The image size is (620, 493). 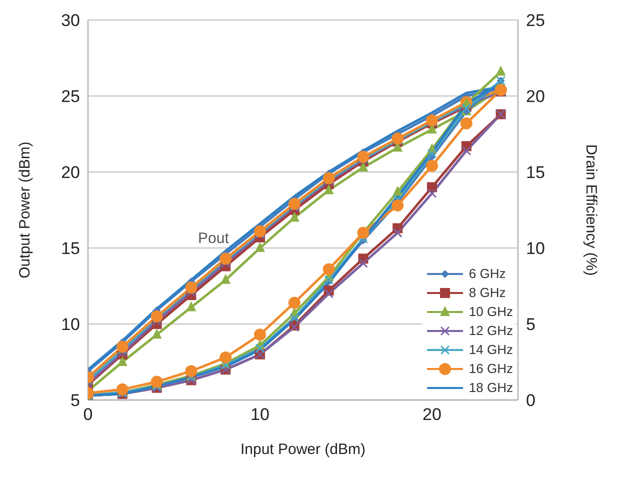 I want to click on legend-label: 8 GHz, so click(x=487, y=292).